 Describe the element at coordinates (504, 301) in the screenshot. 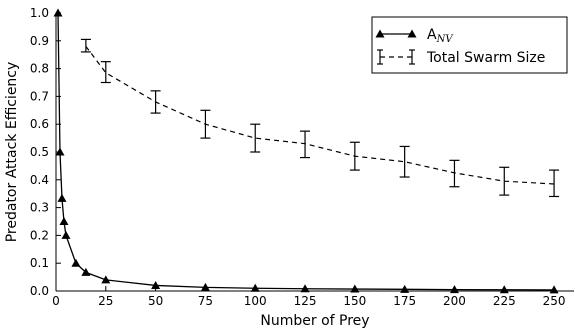

I see `x-tick-label: 225` at that location.